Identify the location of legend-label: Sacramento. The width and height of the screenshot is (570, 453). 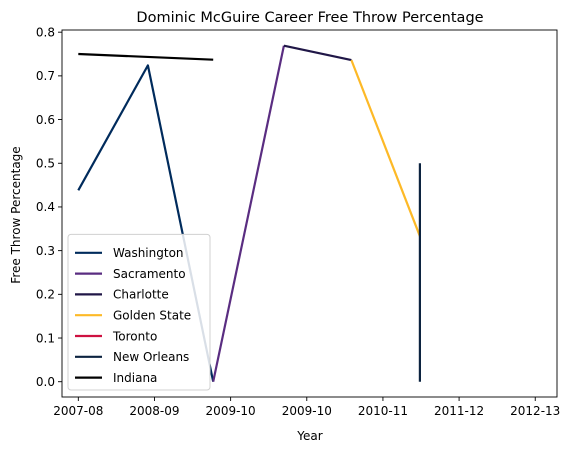
(149, 274).